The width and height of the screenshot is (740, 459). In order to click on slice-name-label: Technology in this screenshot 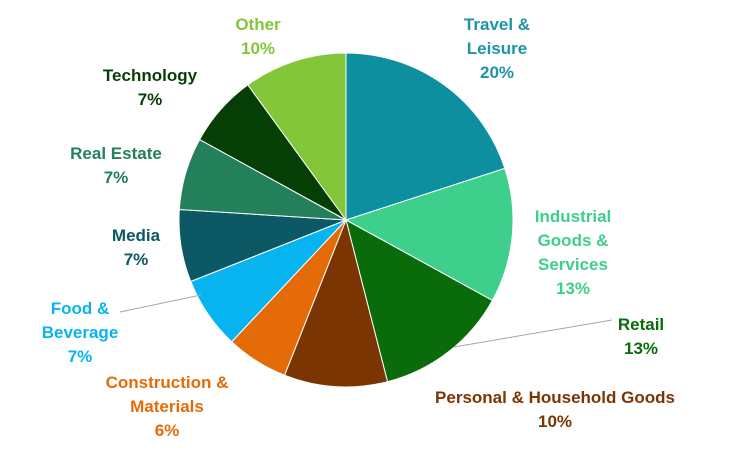, I will do `click(150, 75)`.